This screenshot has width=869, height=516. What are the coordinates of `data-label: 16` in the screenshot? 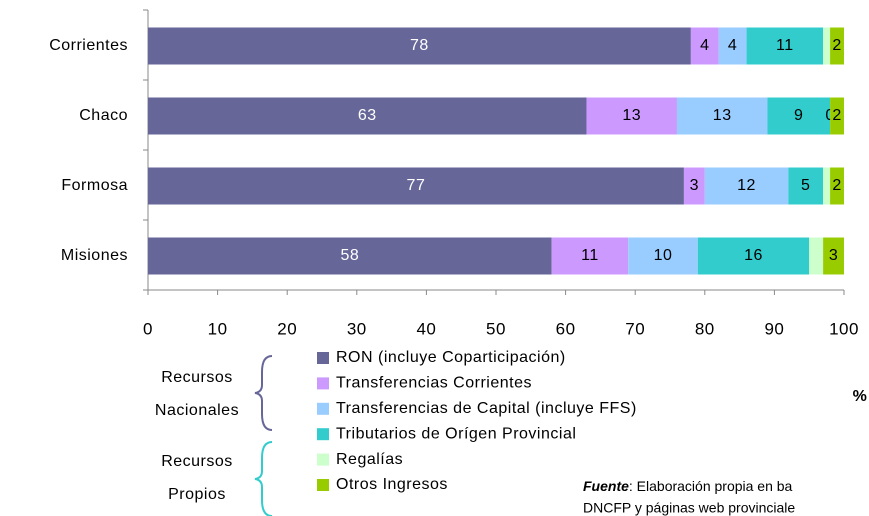 It's located at (753, 255).